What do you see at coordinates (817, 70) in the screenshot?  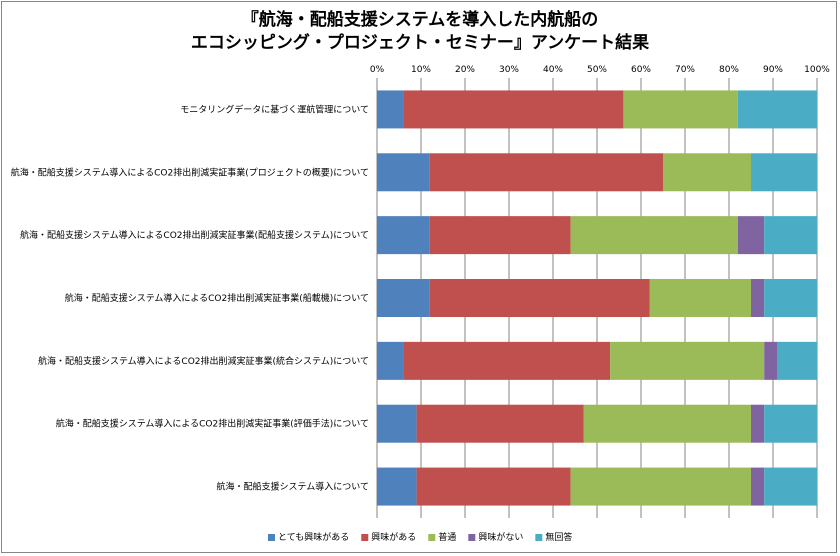 I see `x-tick-label: 100%` at bounding box center [817, 70].